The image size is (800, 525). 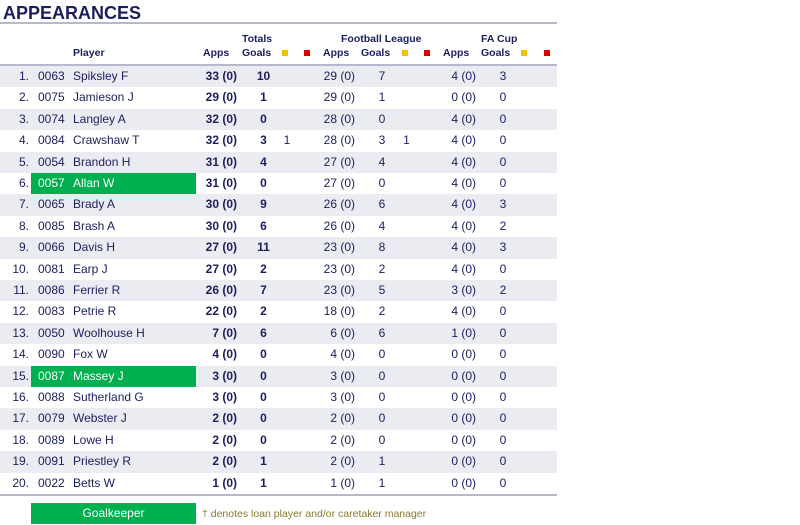 I want to click on total-apps: 31 (0), so click(x=221, y=183).